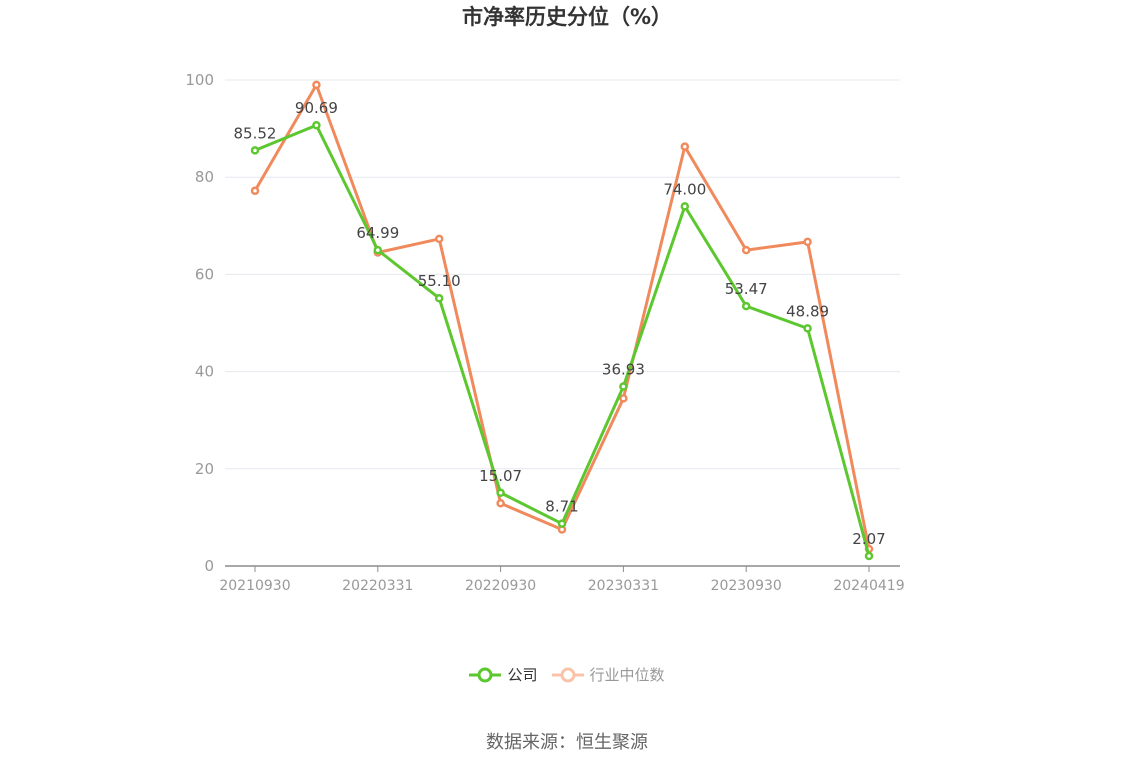  Describe the element at coordinates (377, 586) in the screenshot. I see `x-tick-label: 20220331` at that location.